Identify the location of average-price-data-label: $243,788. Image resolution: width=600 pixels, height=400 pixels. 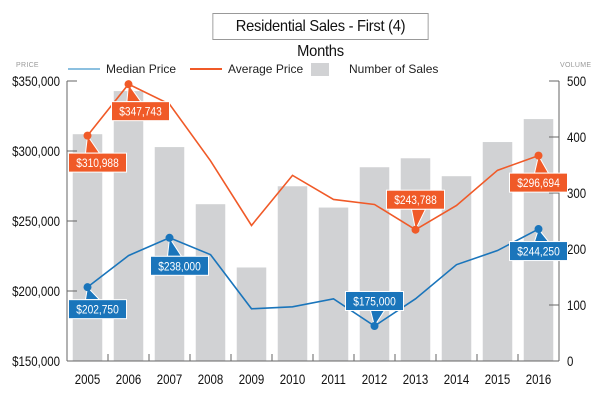
(415, 200).